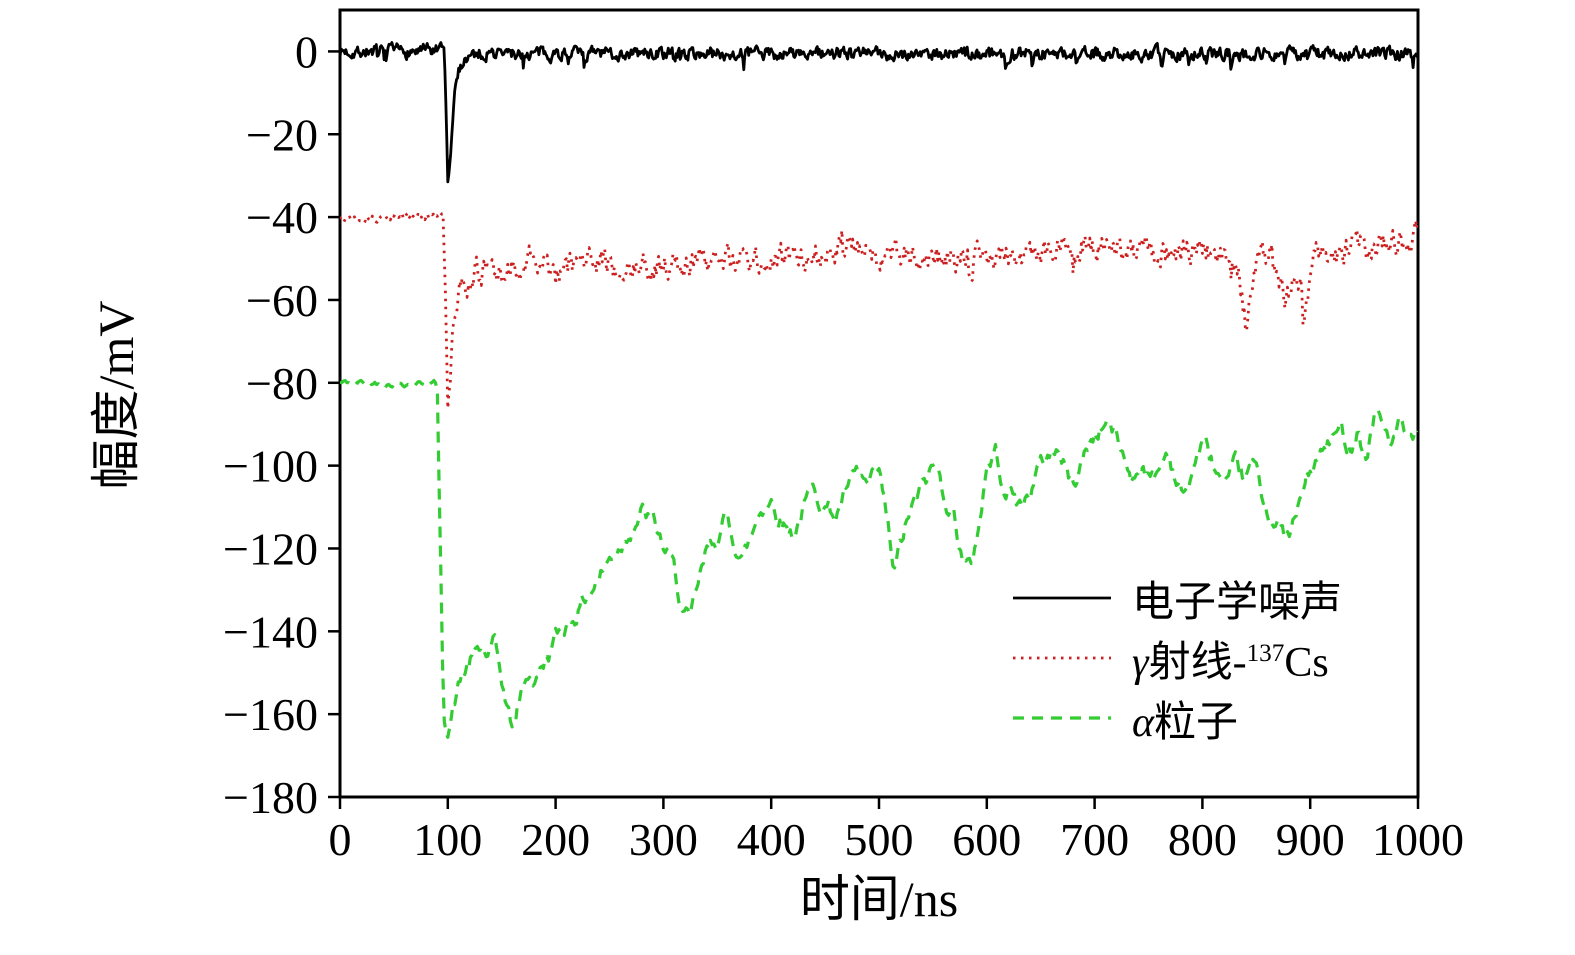 The height and width of the screenshot is (955, 1575). I want to click on y-axis-title: 幅度/mV, so click(116, 395).